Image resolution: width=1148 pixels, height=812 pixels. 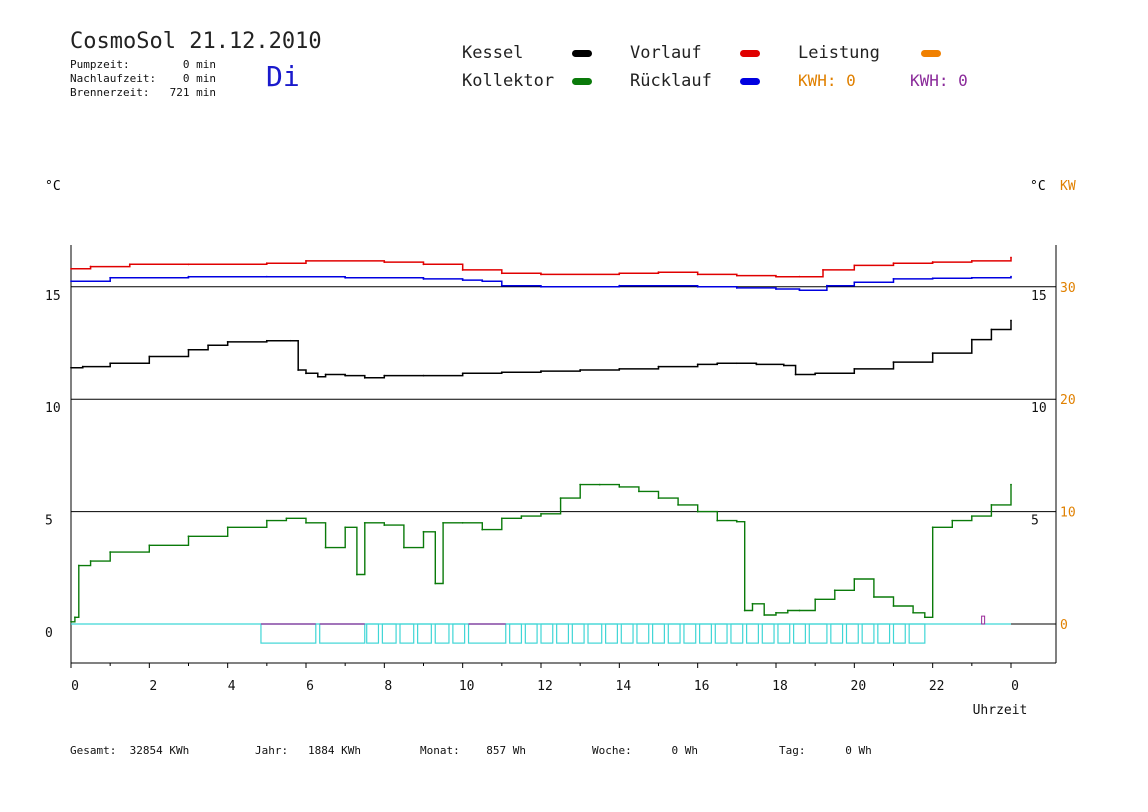 I want to click on footer-label: Gesamt:, so click(x=93, y=750).